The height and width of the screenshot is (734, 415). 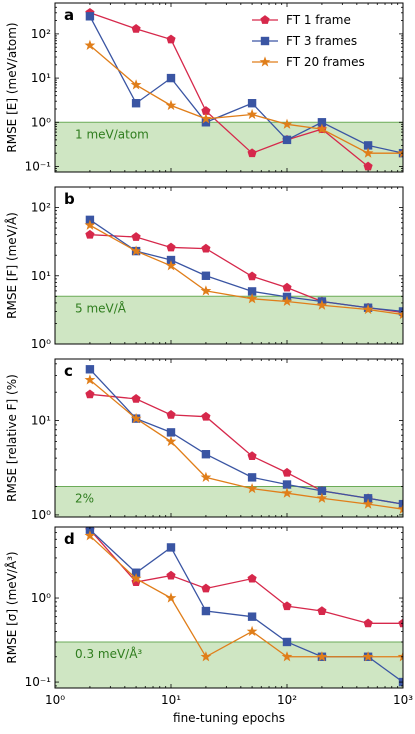 I want to click on x-tick-label: 10³, so click(x=403, y=700).